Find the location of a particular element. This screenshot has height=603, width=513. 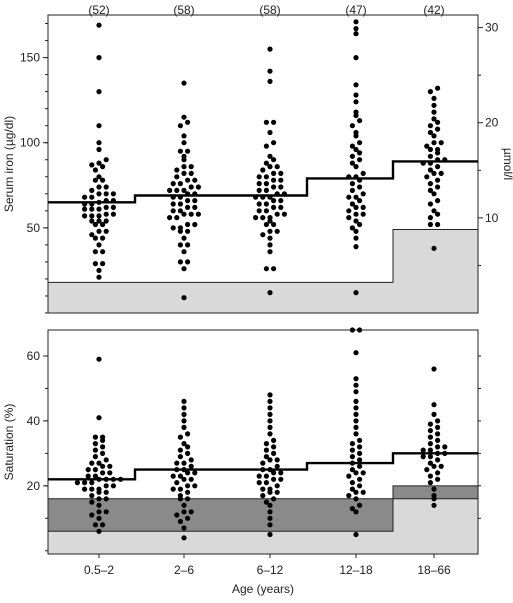

count-label: (58) is located at coordinates (269, 10).